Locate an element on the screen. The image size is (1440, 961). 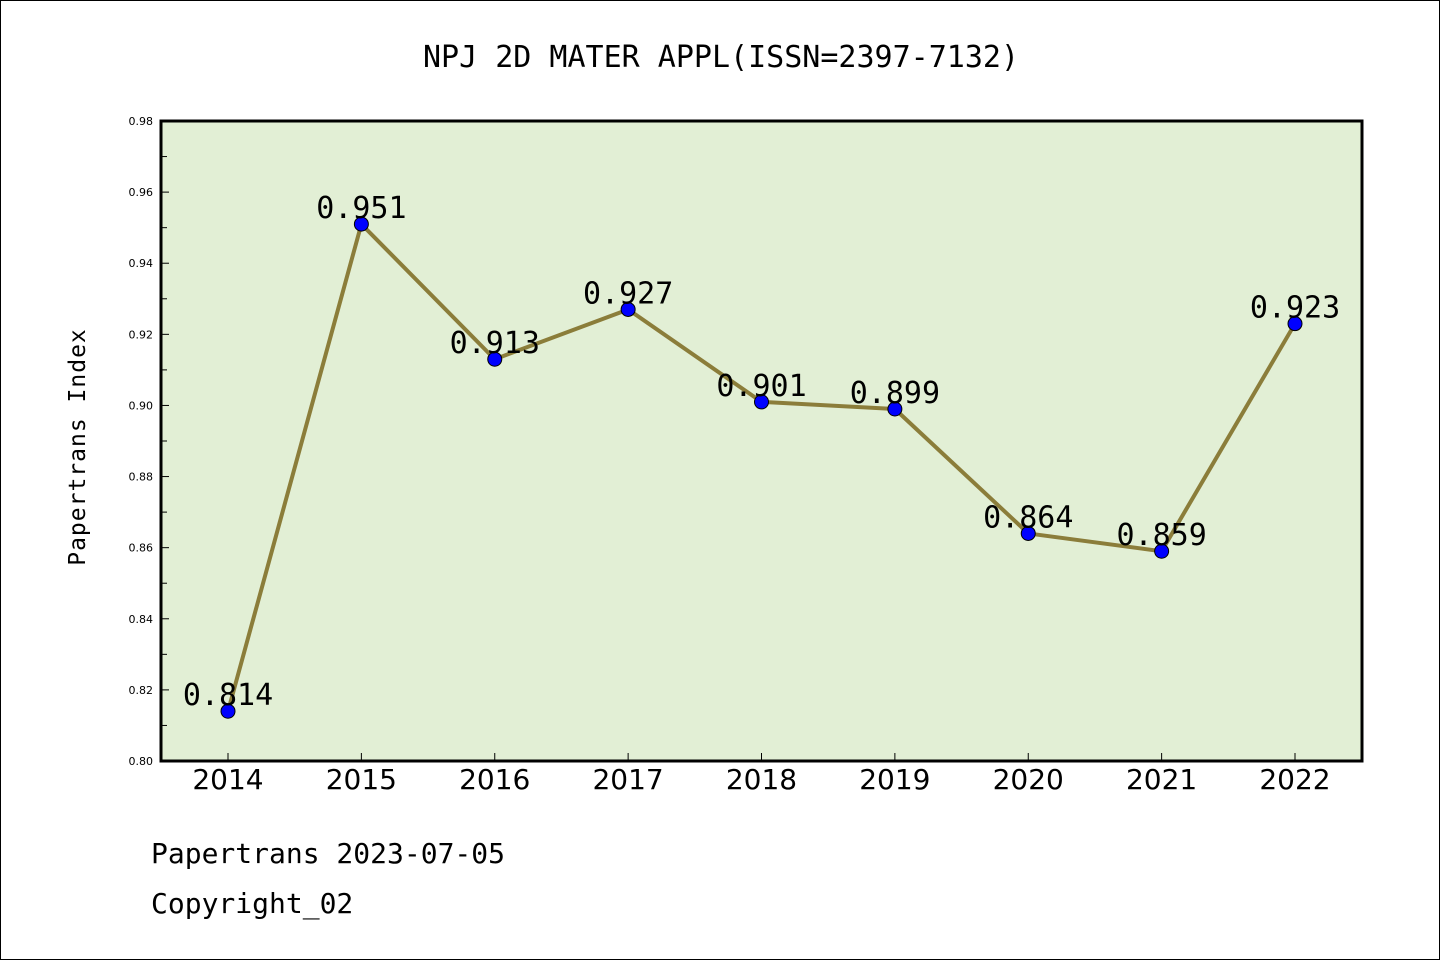
data-label: 0.814 is located at coordinates (228, 695).